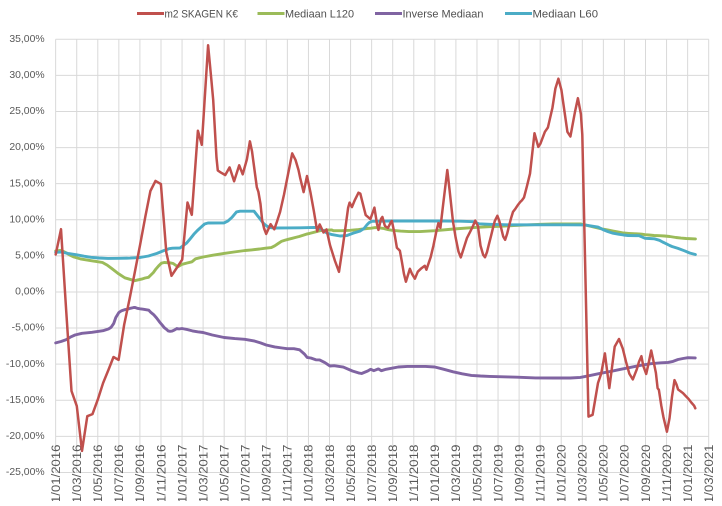 The width and height of the screenshot is (722, 506). What do you see at coordinates (583, 472) in the screenshot?
I see `svg-text: 1/03/2020` at bounding box center [583, 472].